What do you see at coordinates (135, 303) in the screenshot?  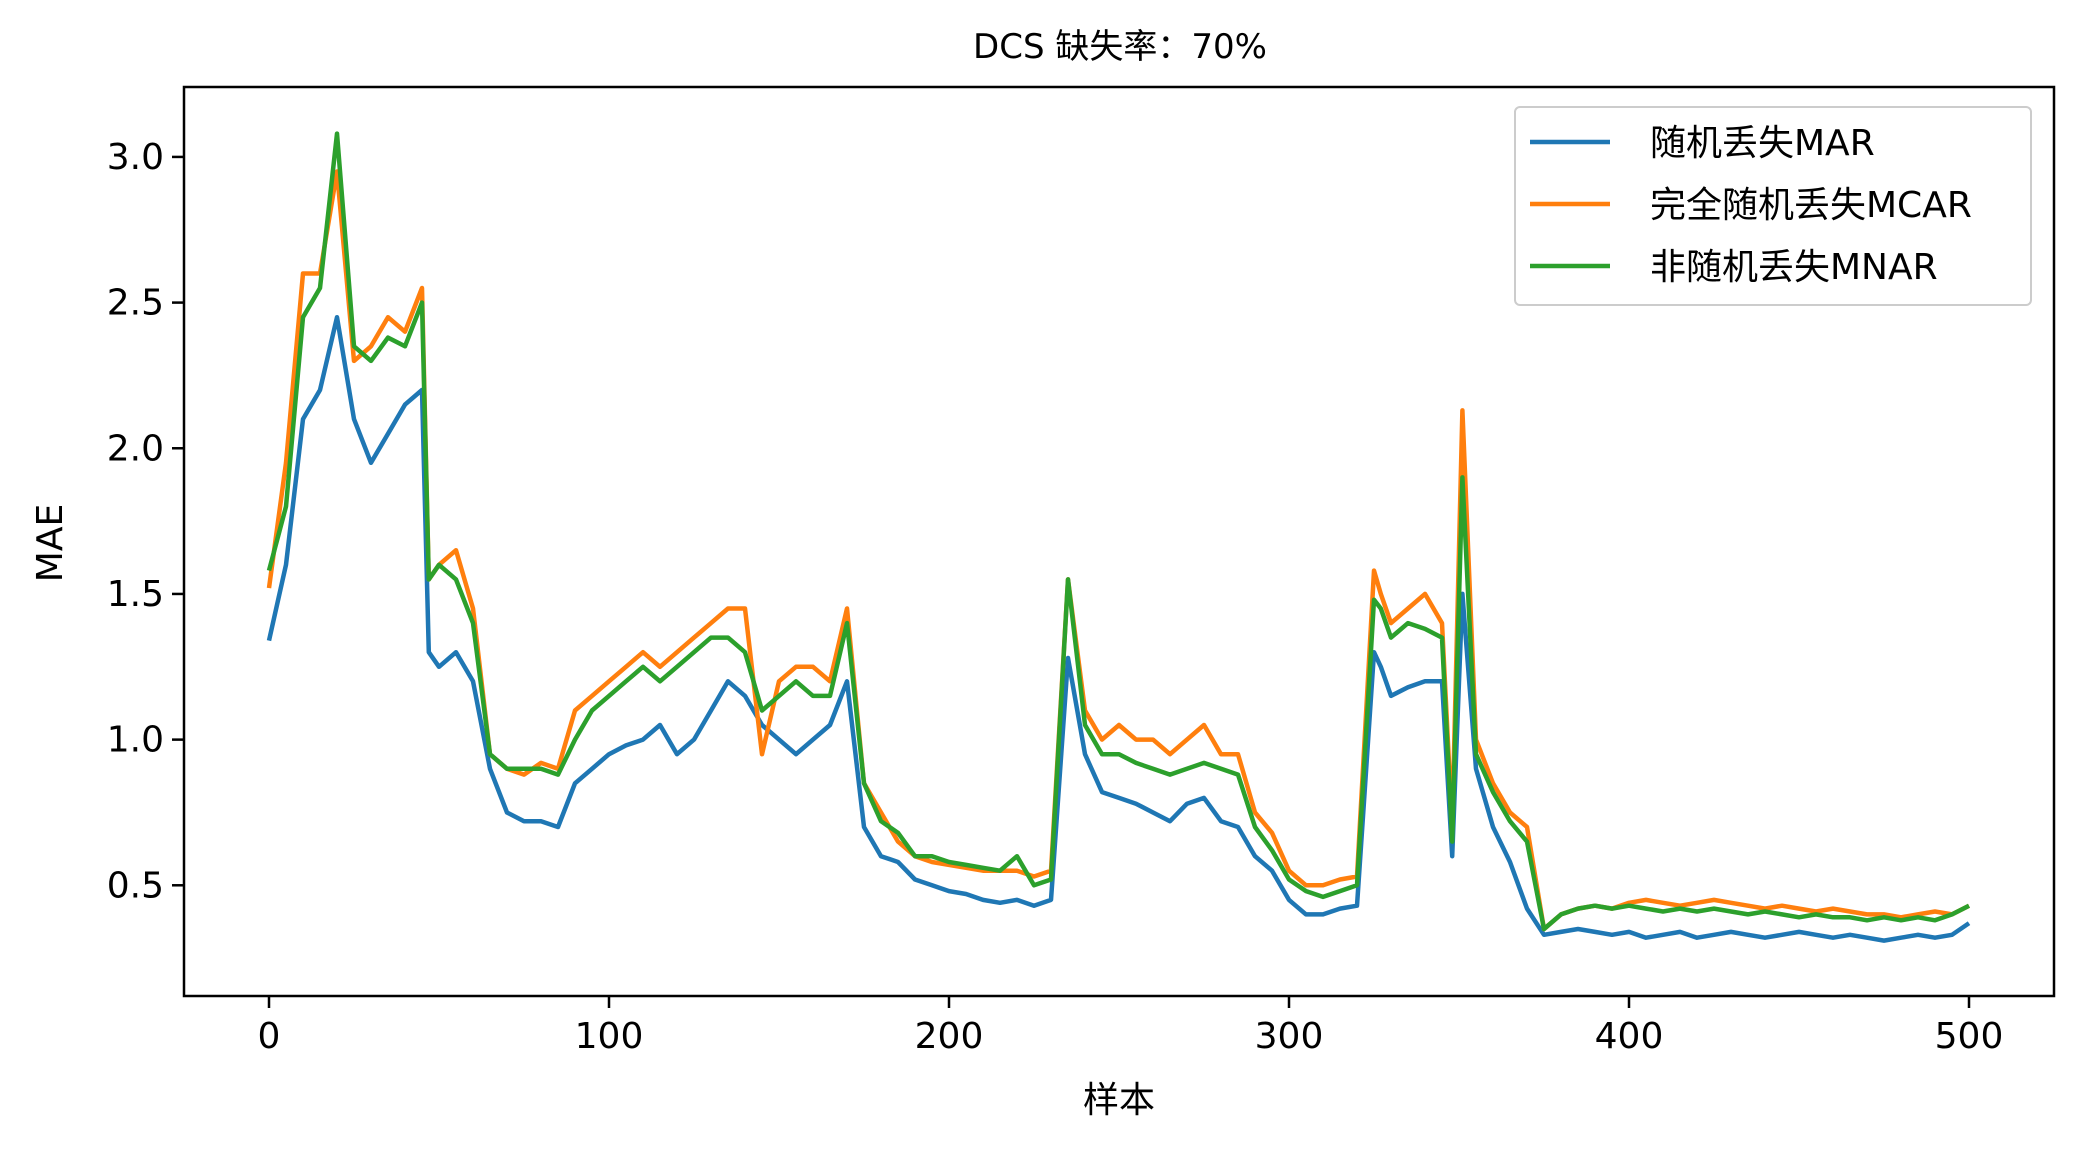 I see `y-tick-label: 2.5` at bounding box center [135, 303].